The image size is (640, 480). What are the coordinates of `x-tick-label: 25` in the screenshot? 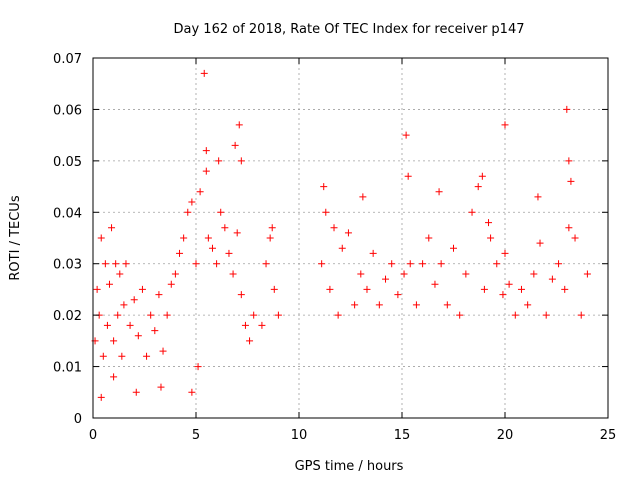 It's located at (608, 435).